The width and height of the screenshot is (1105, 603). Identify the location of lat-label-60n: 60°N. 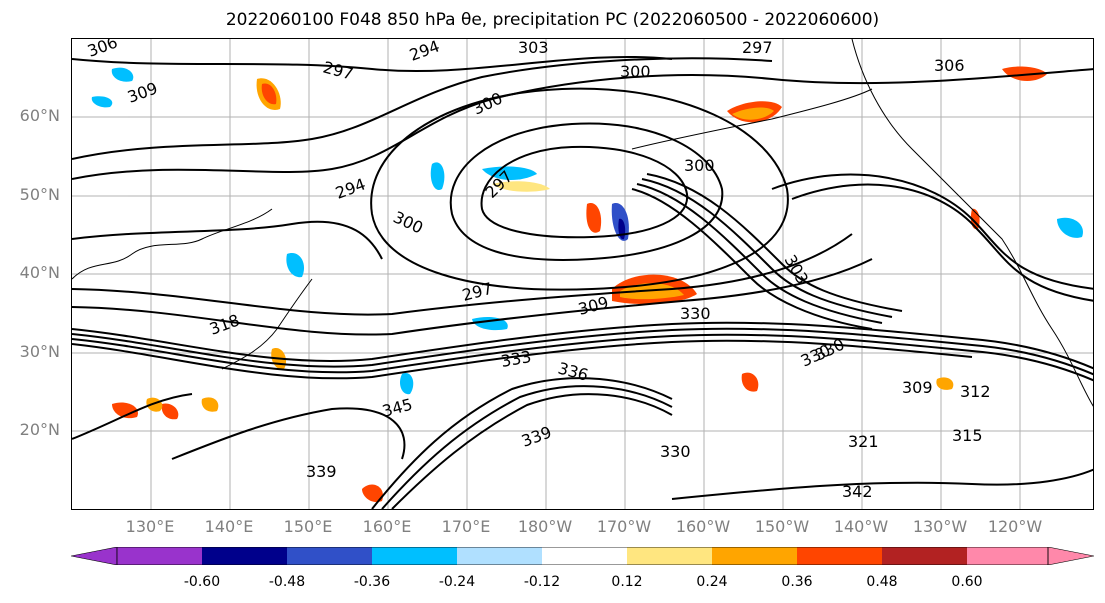
(39, 115).